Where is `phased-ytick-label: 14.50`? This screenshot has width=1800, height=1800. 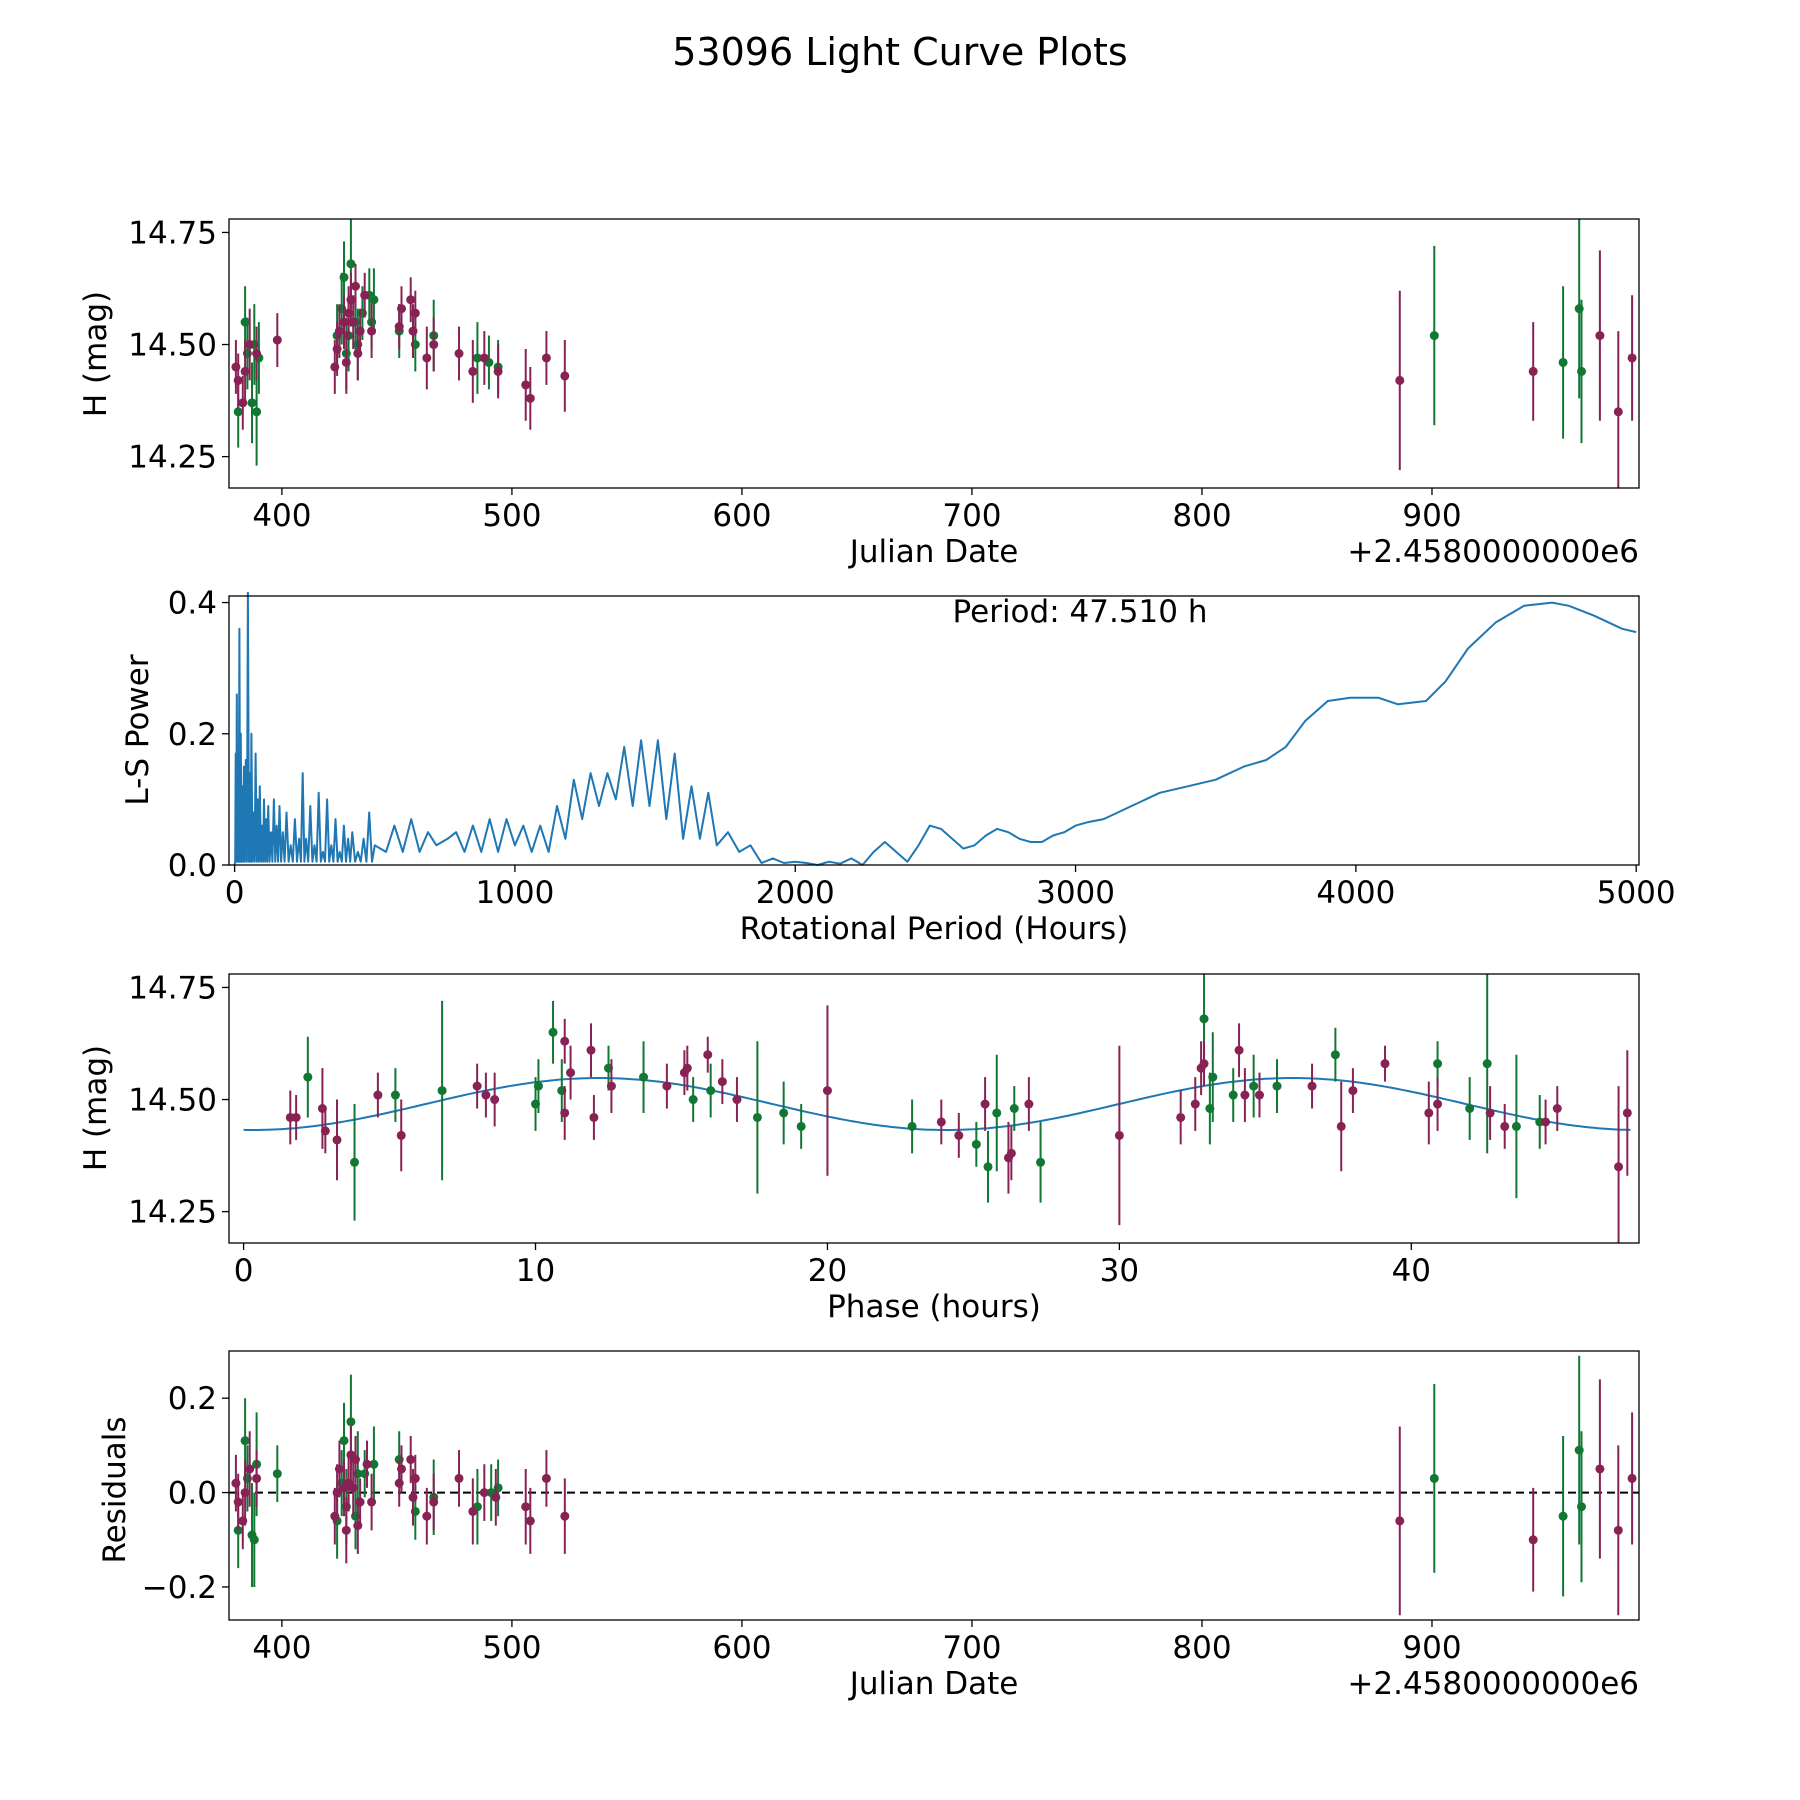 phased-ytick-label: 14.50 is located at coordinates (172, 1101).